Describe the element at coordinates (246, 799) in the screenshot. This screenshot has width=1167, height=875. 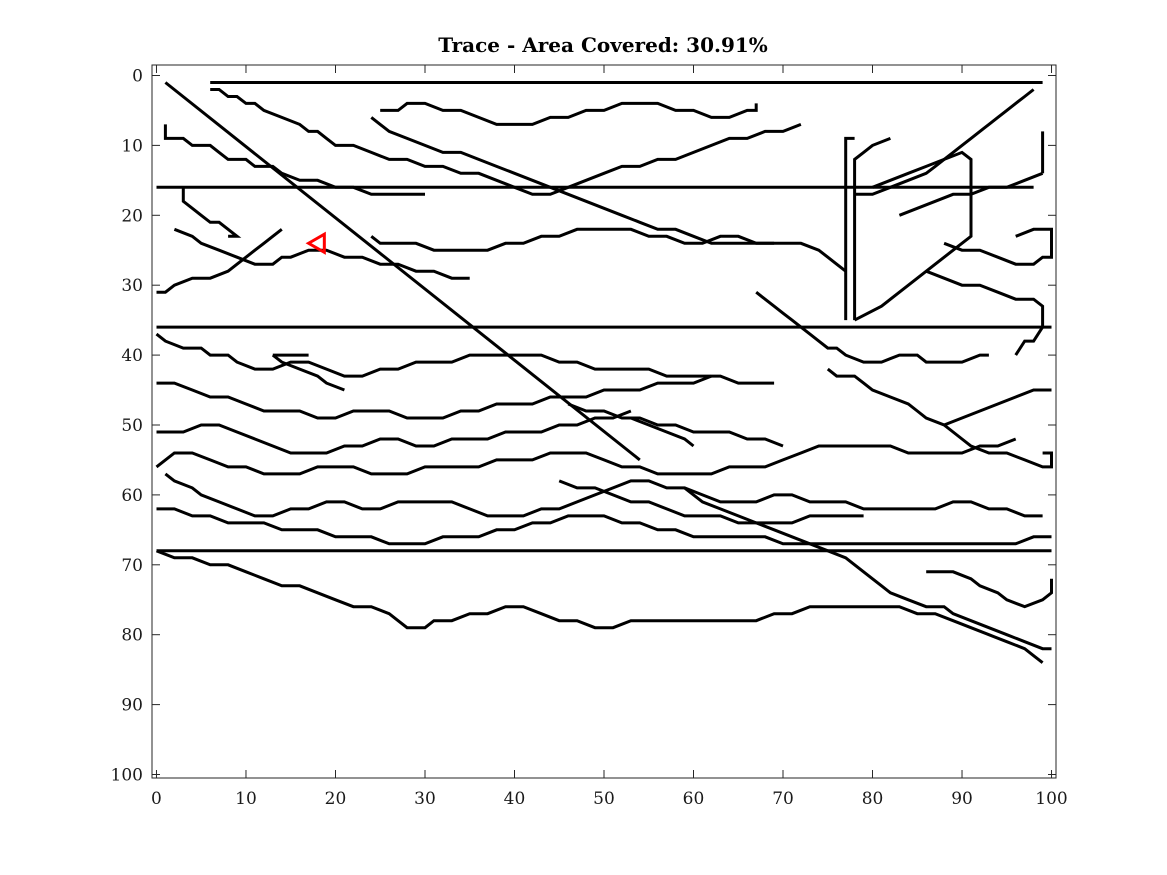
I see `x-tick-label: 10` at that location.